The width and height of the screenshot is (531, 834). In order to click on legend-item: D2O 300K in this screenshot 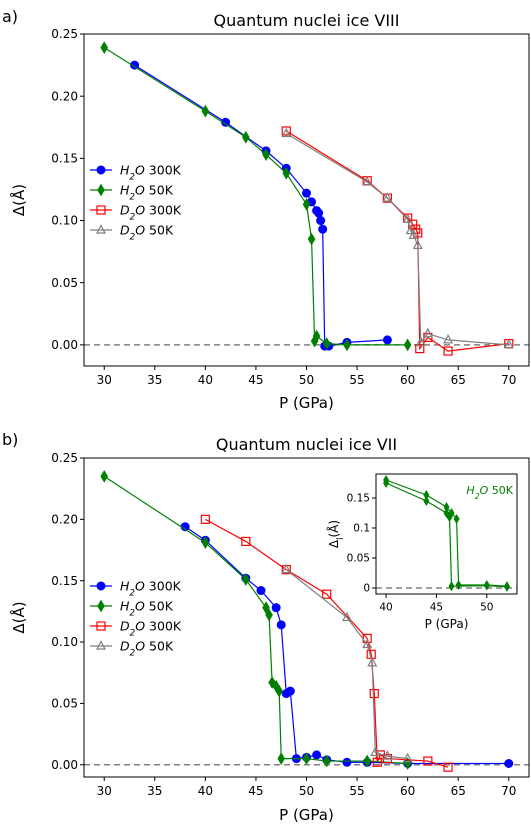, I will do `click(136, 629)`.